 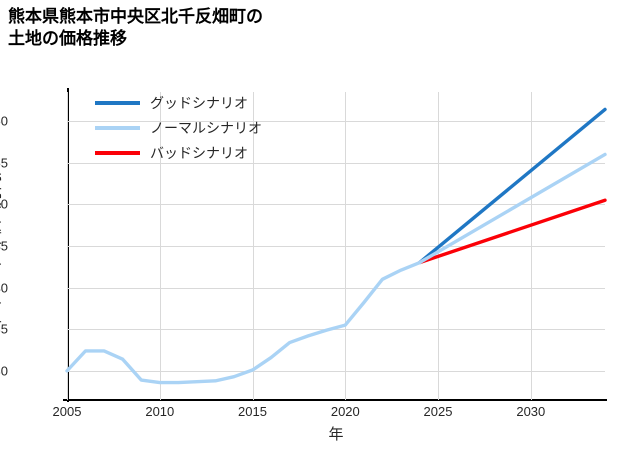 I want to click on y-tick-label: 55, so click(x=4, y=163).